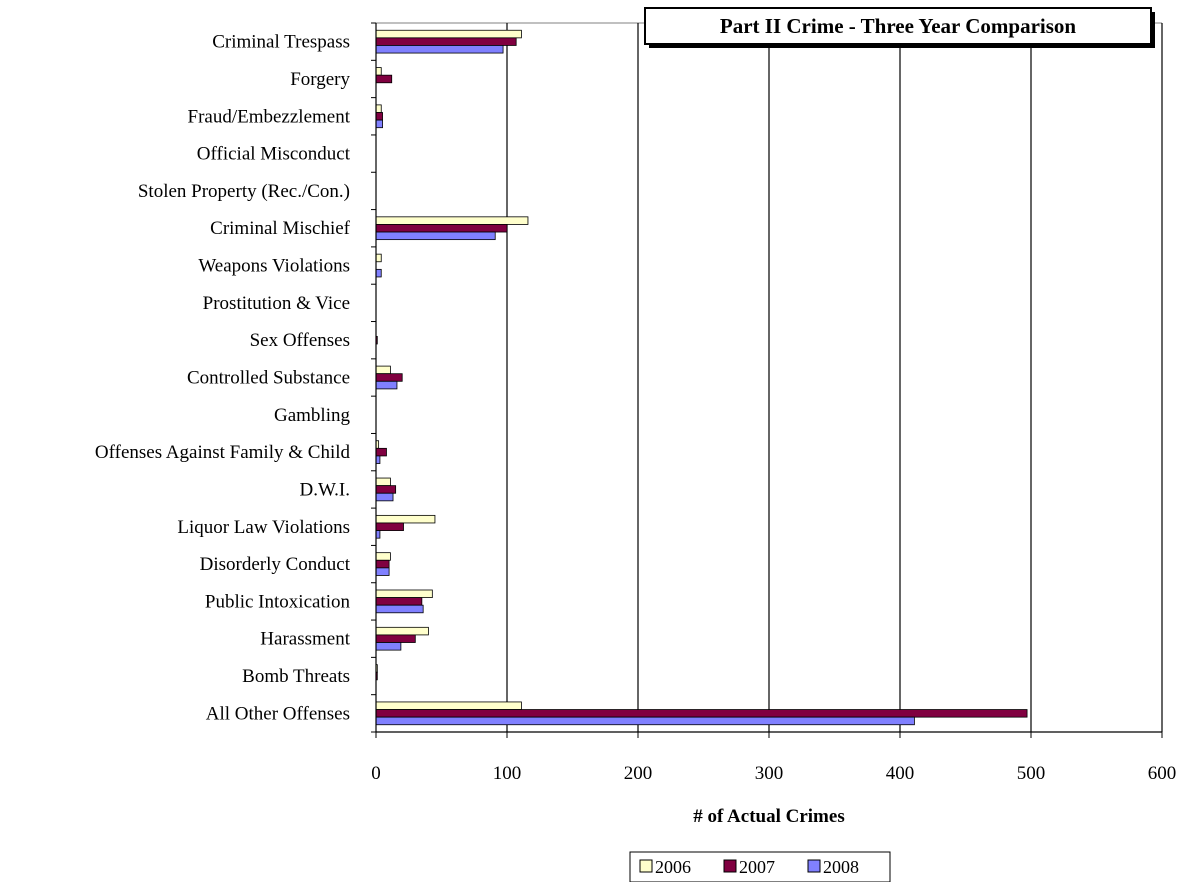  Describe the element at coordinates (814, 866) in the screenshot. I see `legend-swatch-2008` at that location.